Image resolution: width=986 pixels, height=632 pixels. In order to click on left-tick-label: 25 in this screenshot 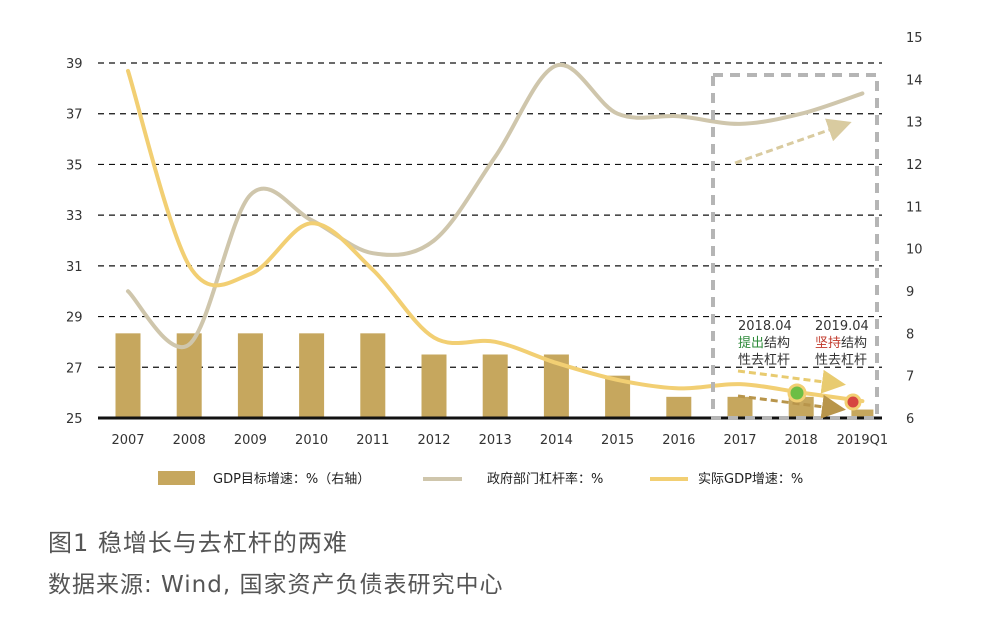, I will do `click(74, 419)`.